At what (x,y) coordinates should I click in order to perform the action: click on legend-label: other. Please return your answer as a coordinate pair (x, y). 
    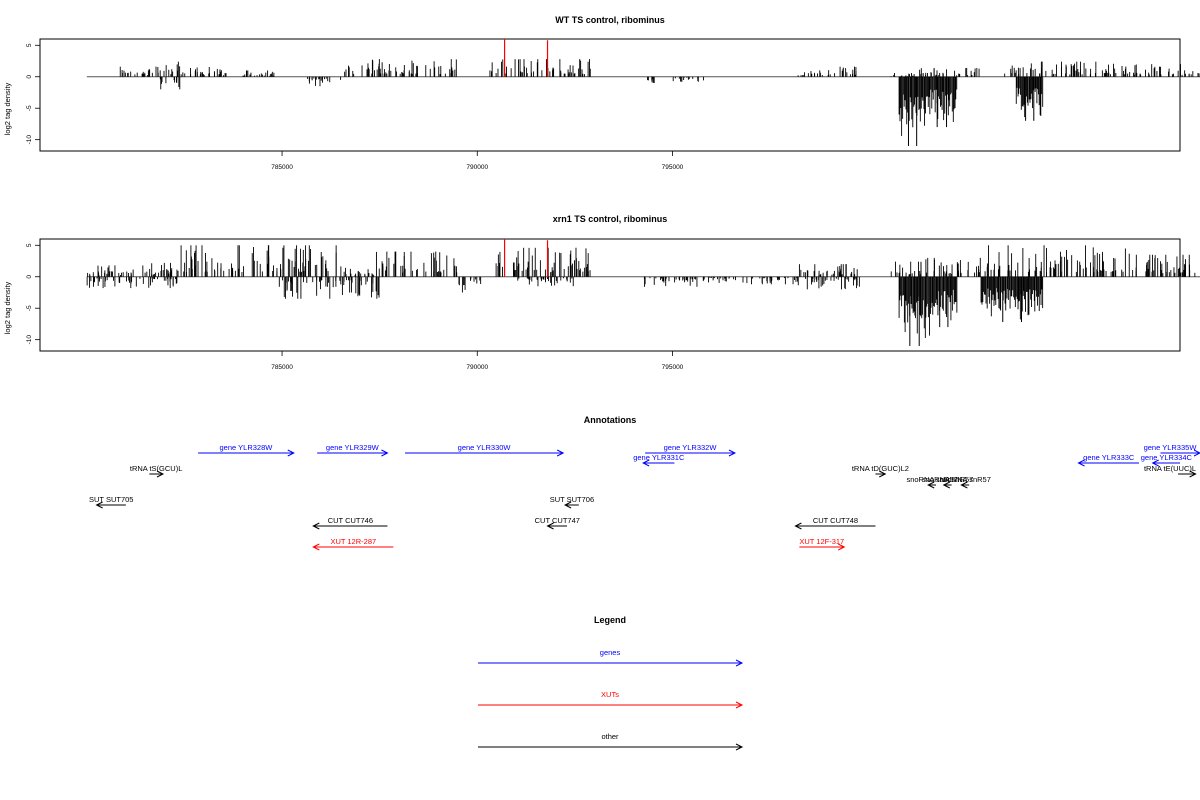
    Looking at the image, I should click on (610, 736).